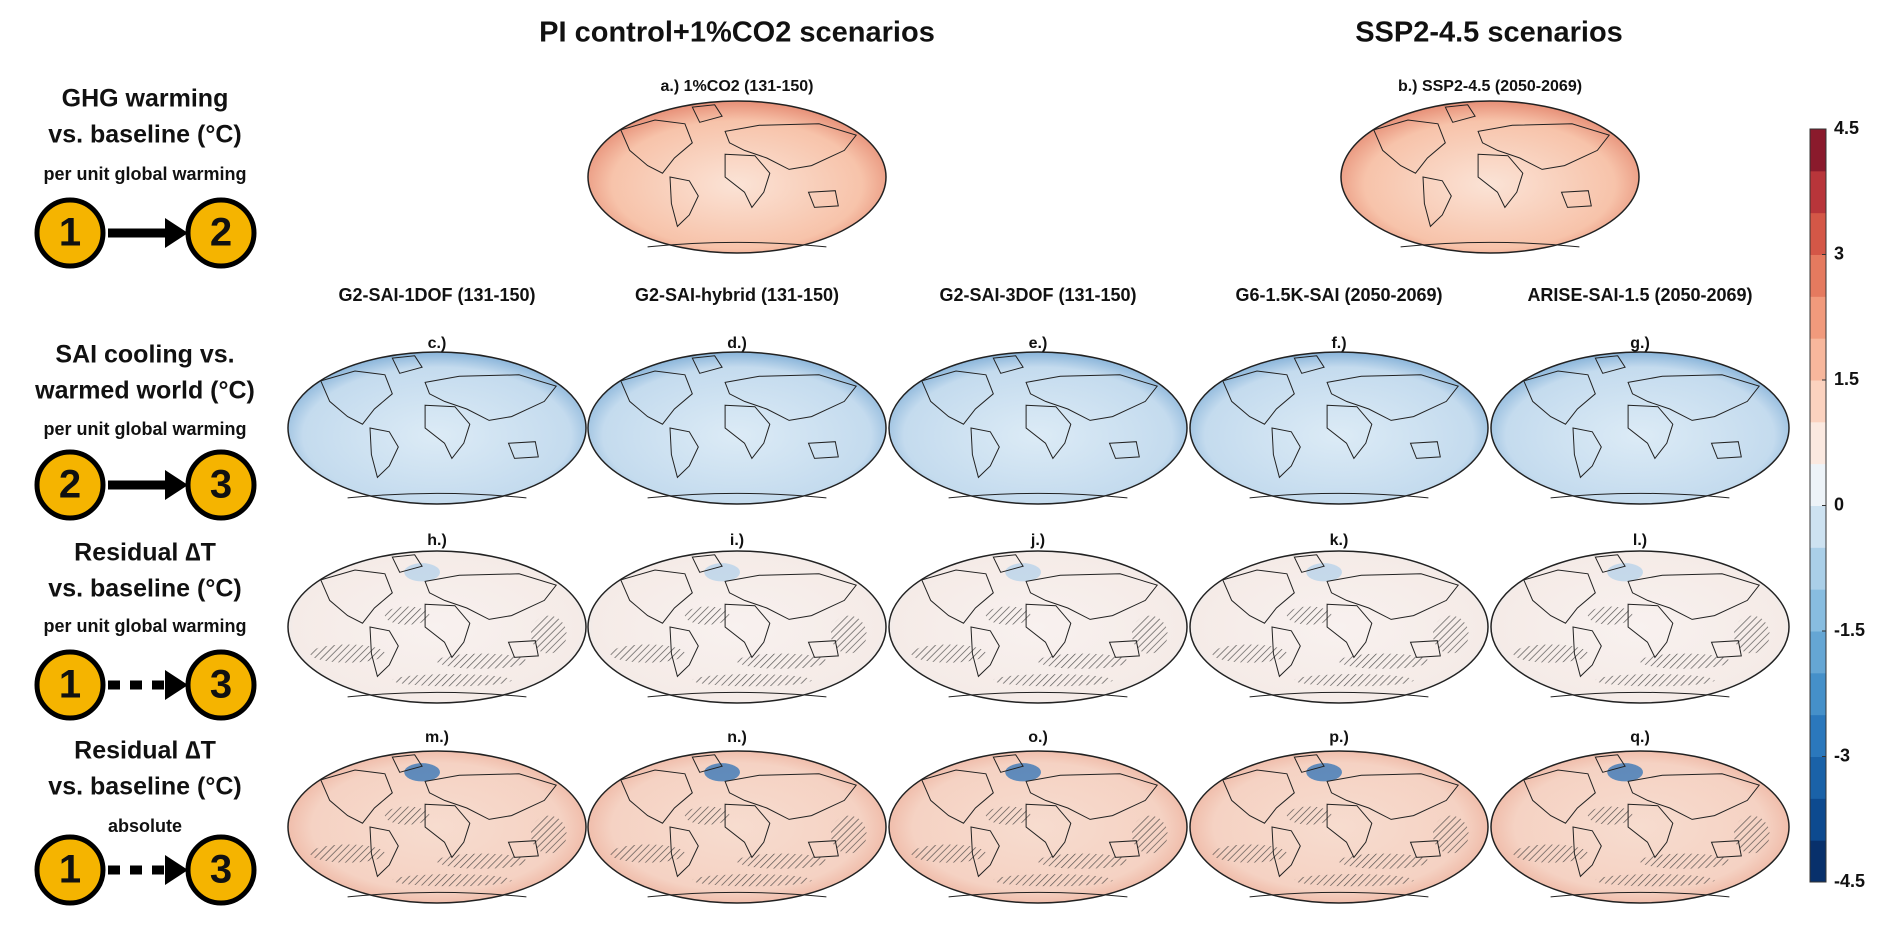 This screenshot has height=930, width=1892. What do you see at coordinates (1640, 737) in the screenshot?
I see `panel-label: q.)` at bounding box center [1640, 737].